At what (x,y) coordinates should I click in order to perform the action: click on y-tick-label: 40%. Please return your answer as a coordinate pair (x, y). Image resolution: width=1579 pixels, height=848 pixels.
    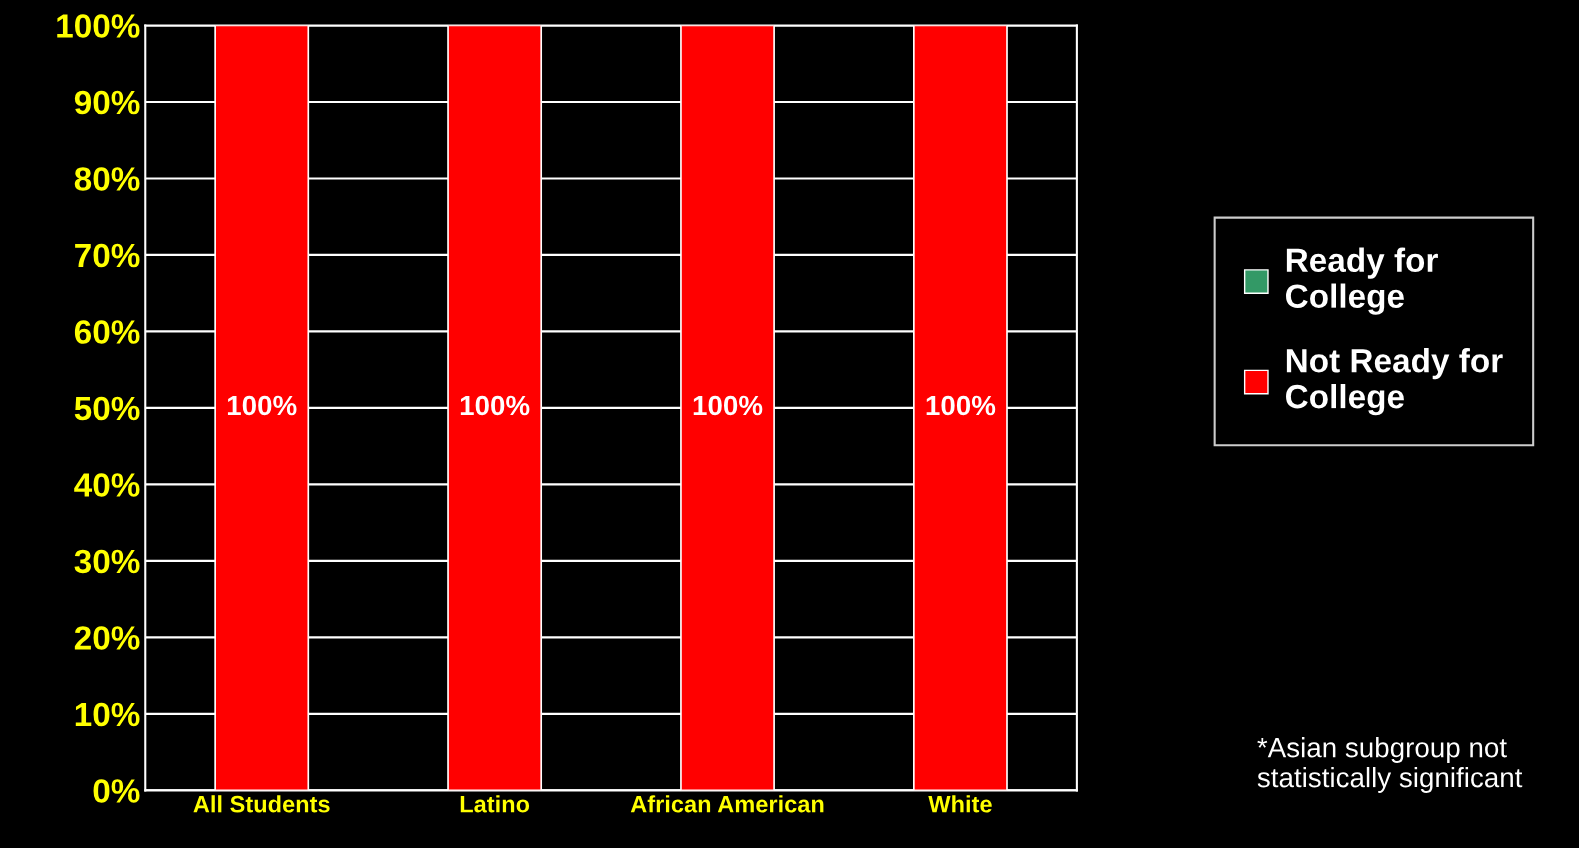
    Looking at the image, I should click on (107, 485).